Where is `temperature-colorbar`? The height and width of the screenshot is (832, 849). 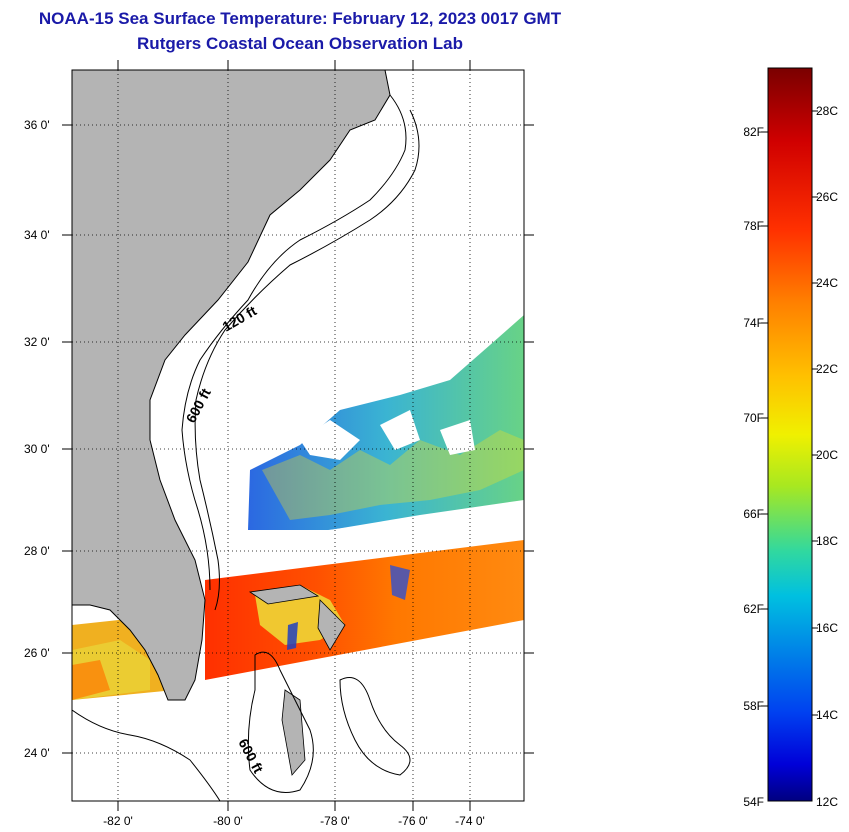 temperature-colorbar is located at coordinates (790, 434).